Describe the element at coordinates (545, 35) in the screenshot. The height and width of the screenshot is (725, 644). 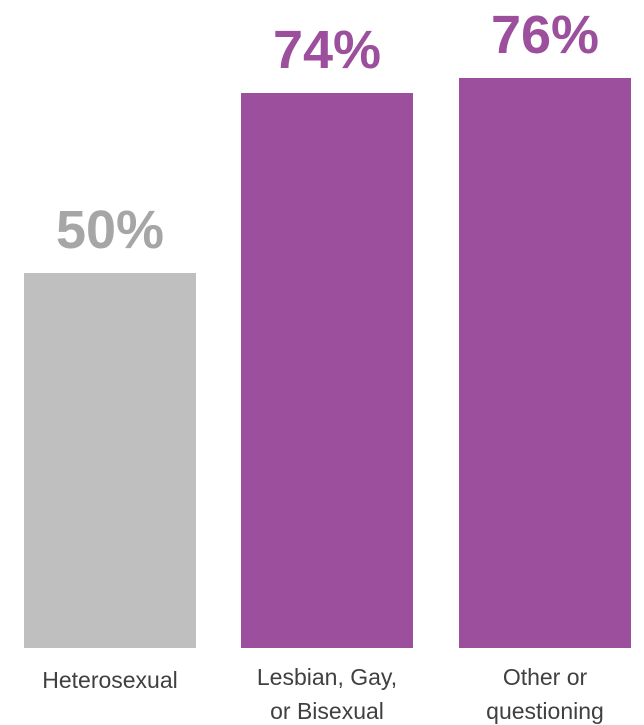
I see `data-label: 76%` at that location.